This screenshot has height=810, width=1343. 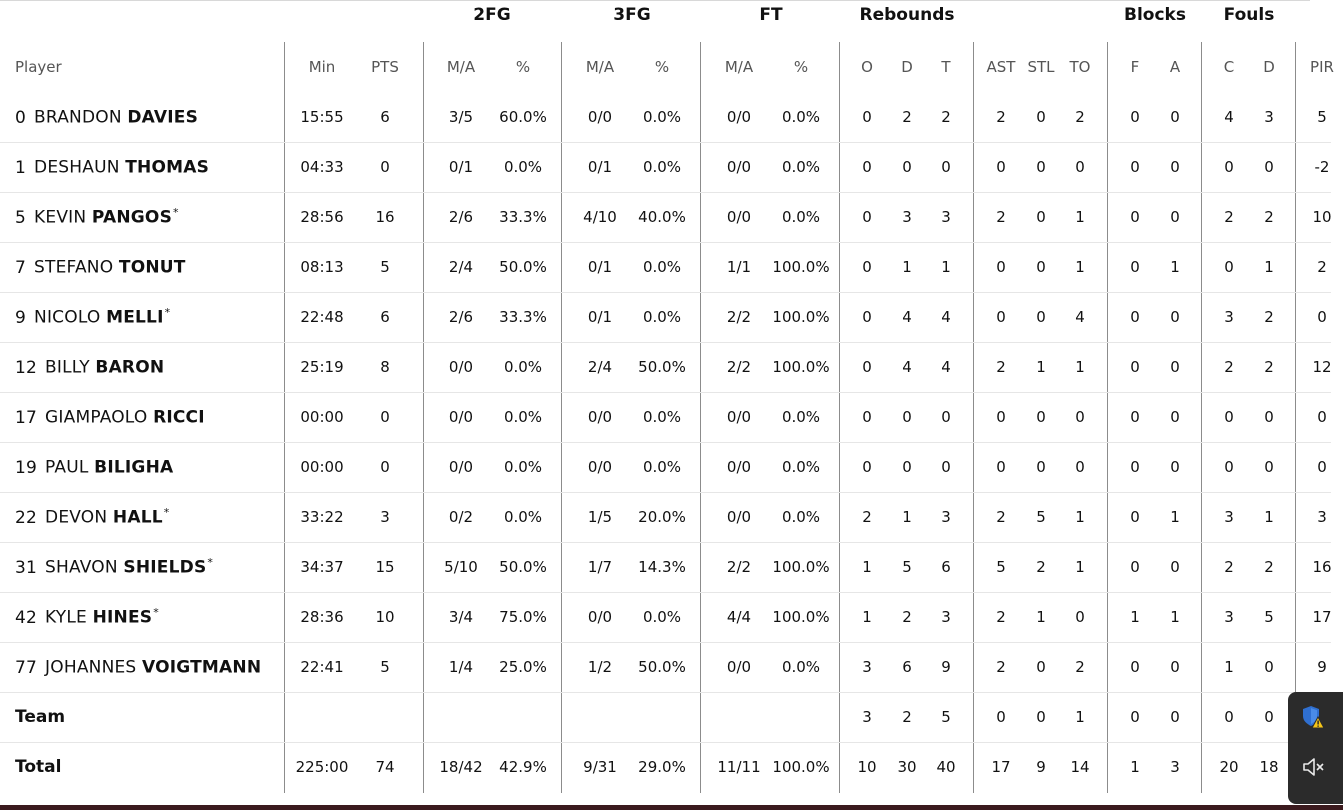 I want to click on header-ast: AST, so click(x=1001, y=67).